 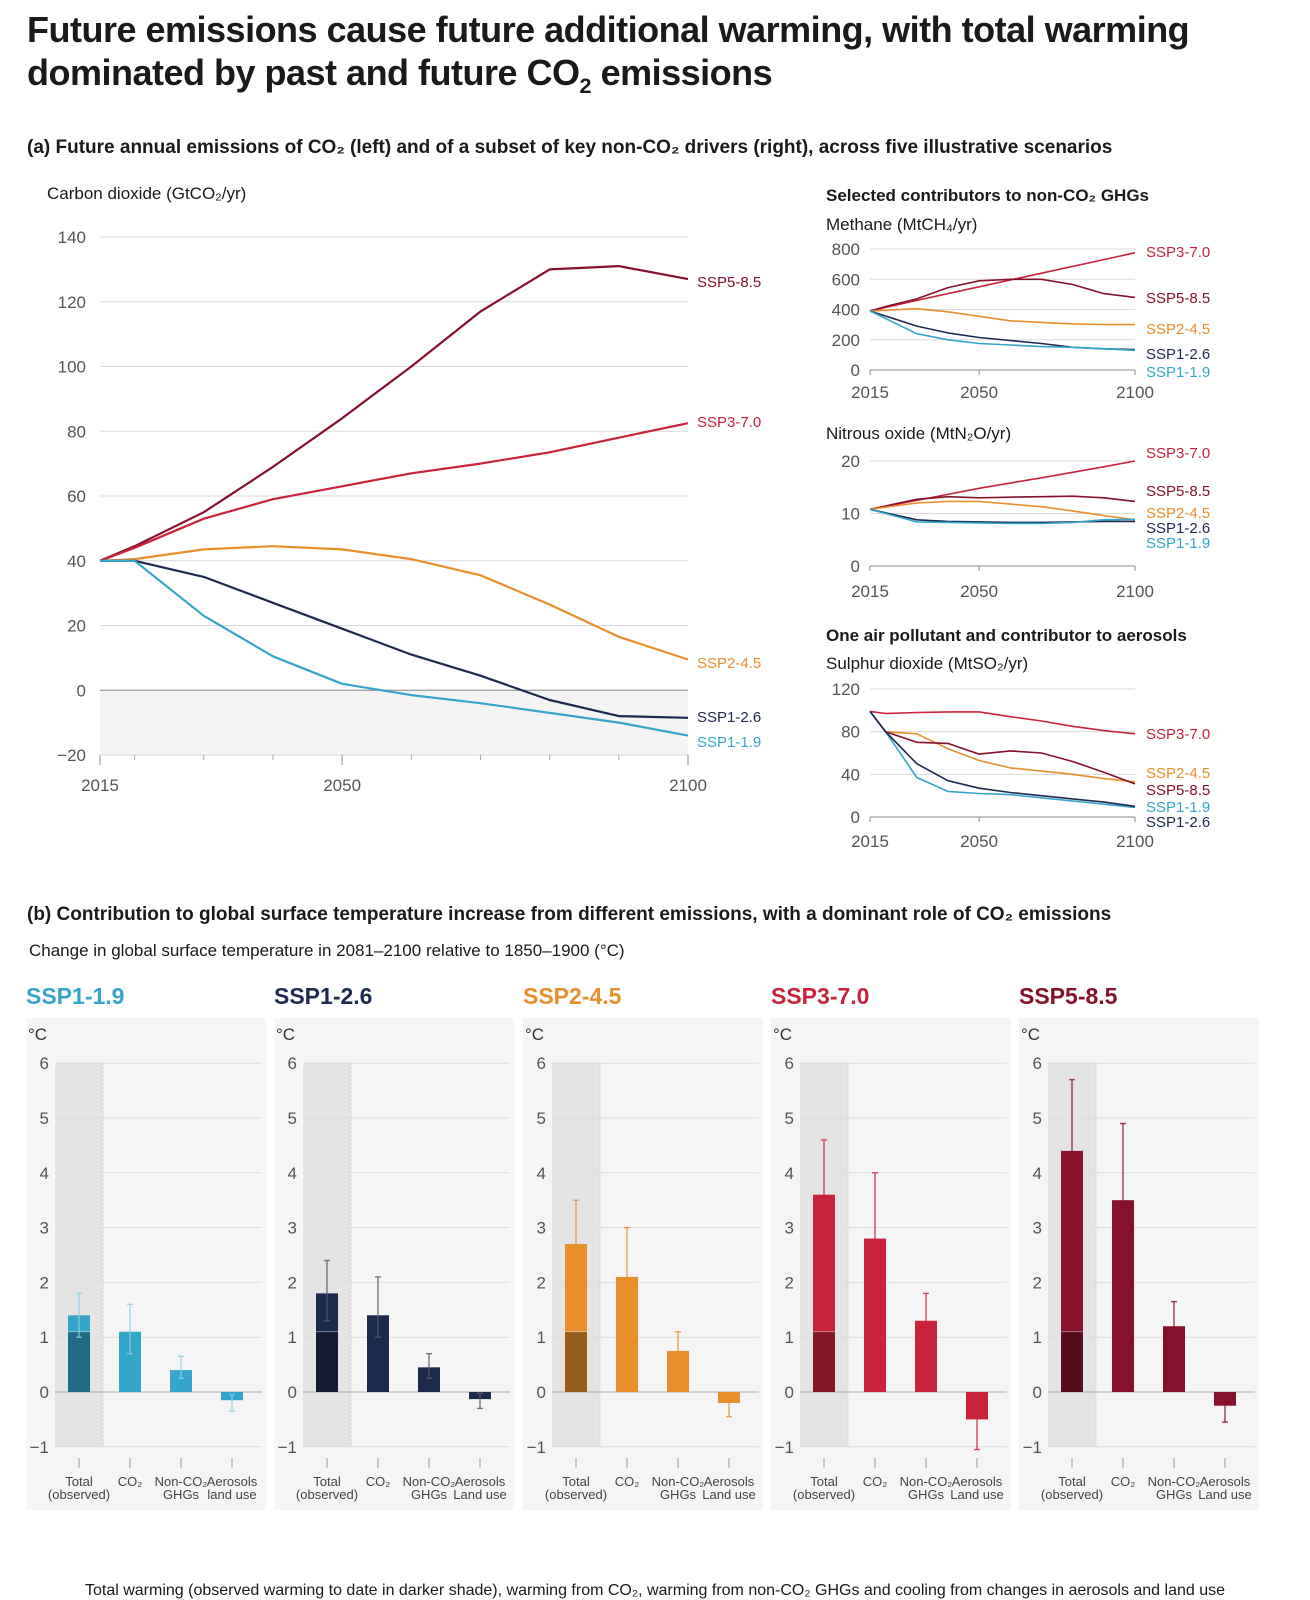 What do you see at coordinates (1068, 996) in the screenshot?
I see `scenario-title-SSP5-8.5: SSP5-8.5` at bounding box center [1068, 996].